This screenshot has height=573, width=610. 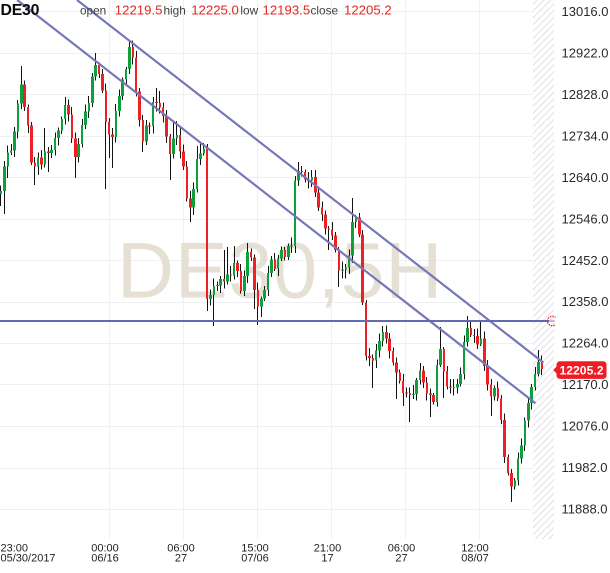 I want to click on svg-text: 13016.0, so click(x=585, y=11).